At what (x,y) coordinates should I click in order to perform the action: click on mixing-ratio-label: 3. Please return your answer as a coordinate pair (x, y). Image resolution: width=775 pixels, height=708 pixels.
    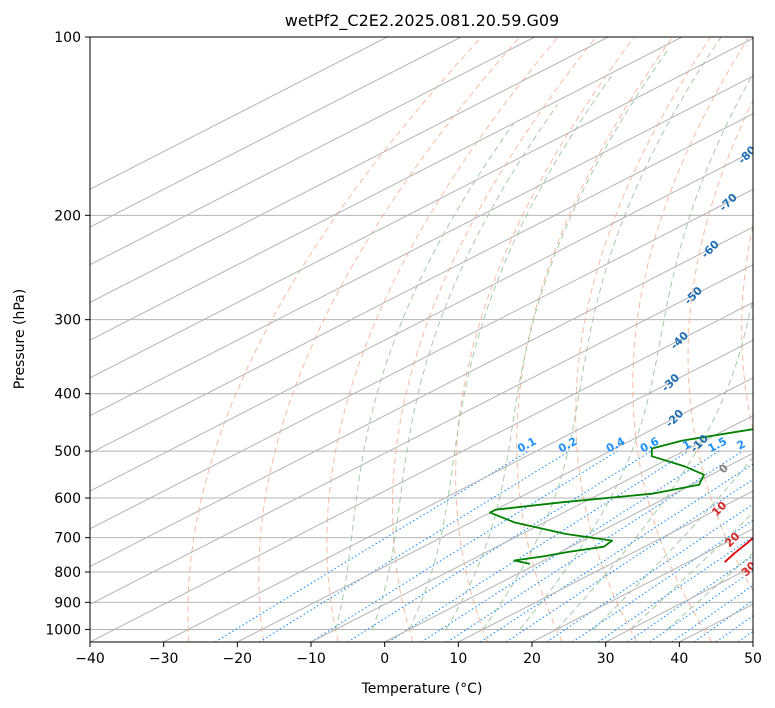
    Looking at the image, I should click on (770, 444).